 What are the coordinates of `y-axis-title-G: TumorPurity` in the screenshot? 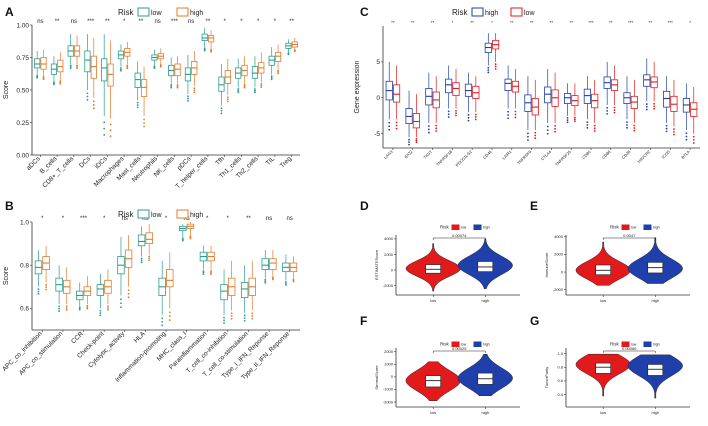 It's located at (546, 378).